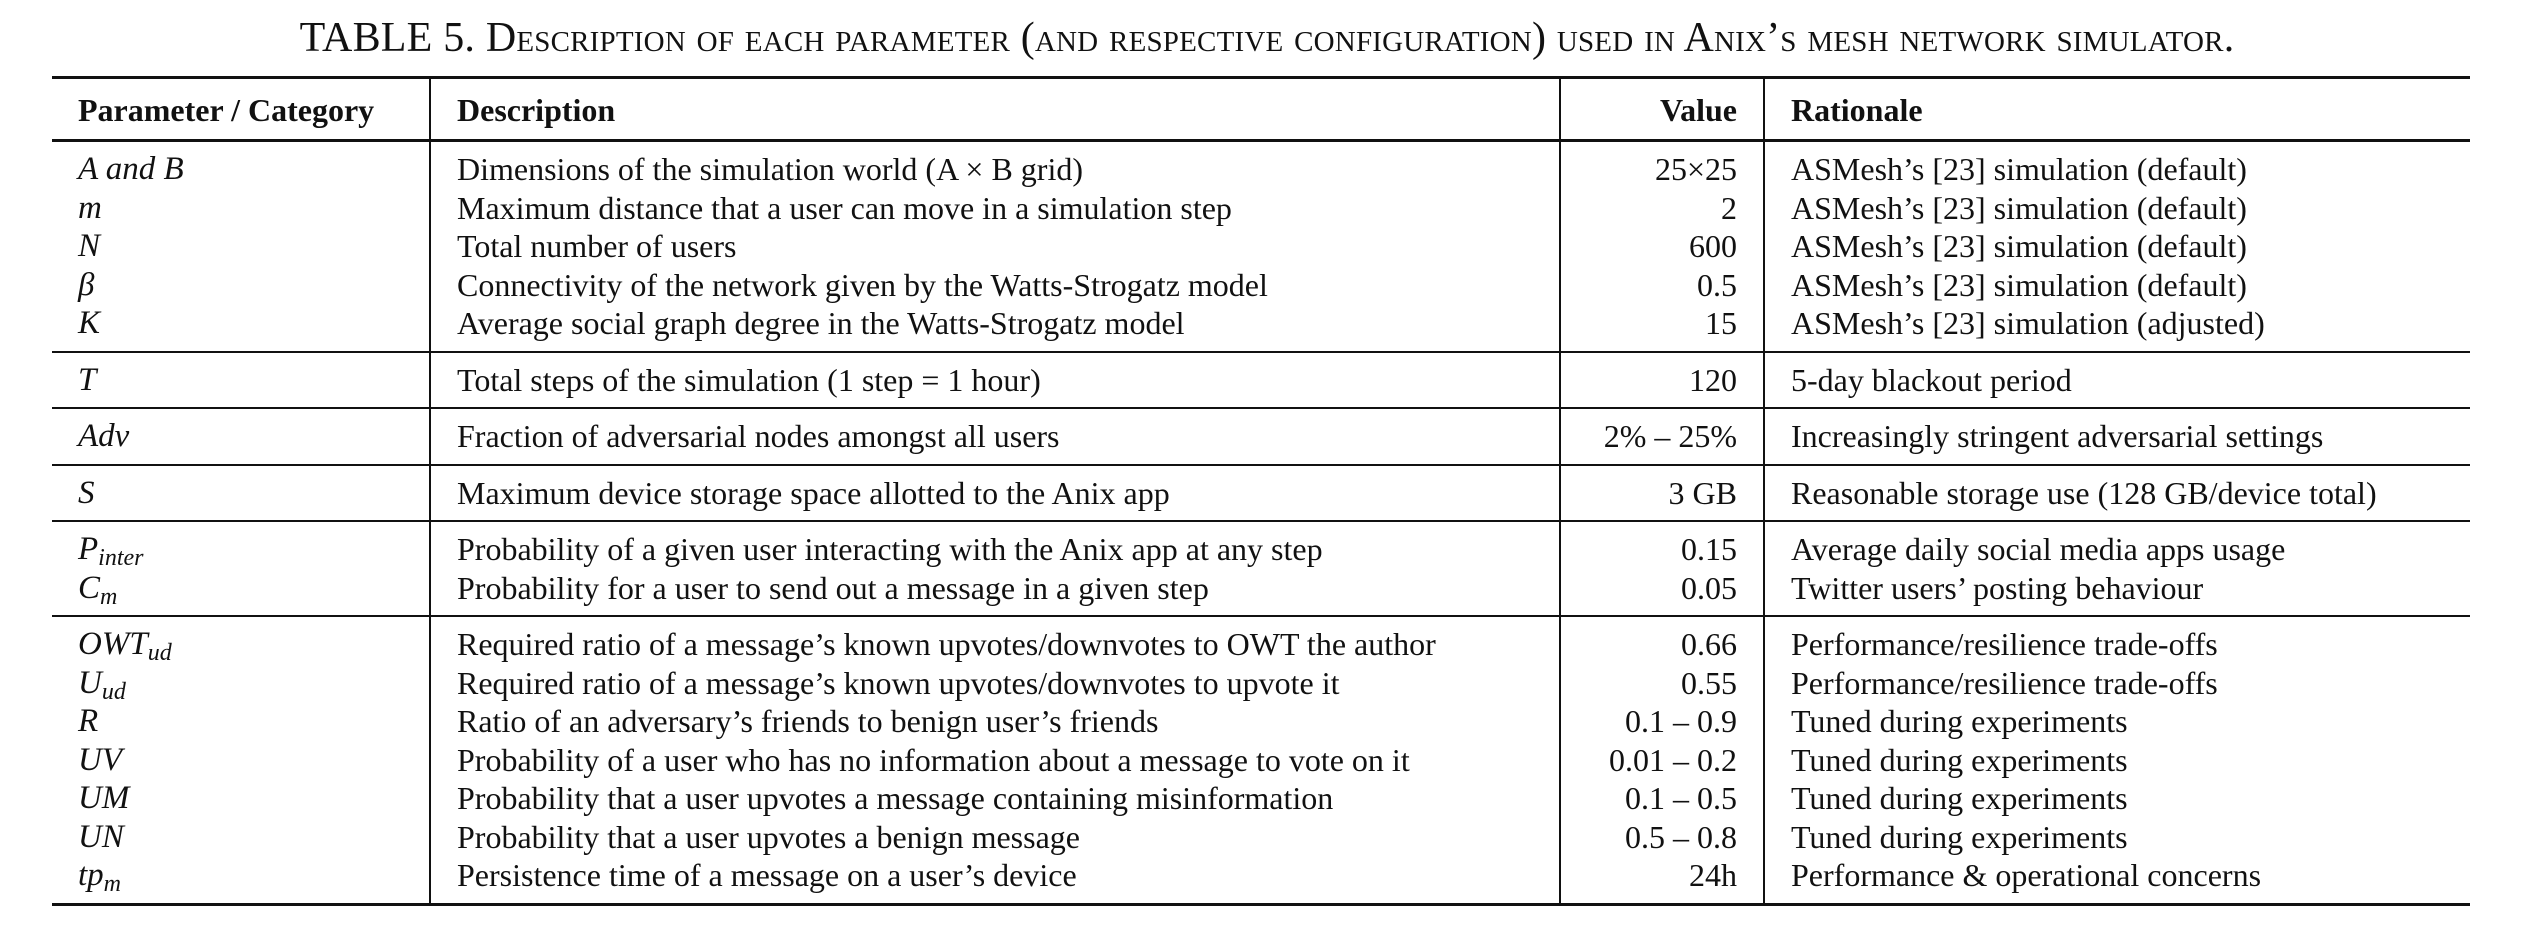 Image resolution: width=2534 pixels, height=944 pixels. What do you see at coordinates (387, 38) in the screenshot?
I see `caption-label: TABLE 5.` at bounding box center [387, 38].